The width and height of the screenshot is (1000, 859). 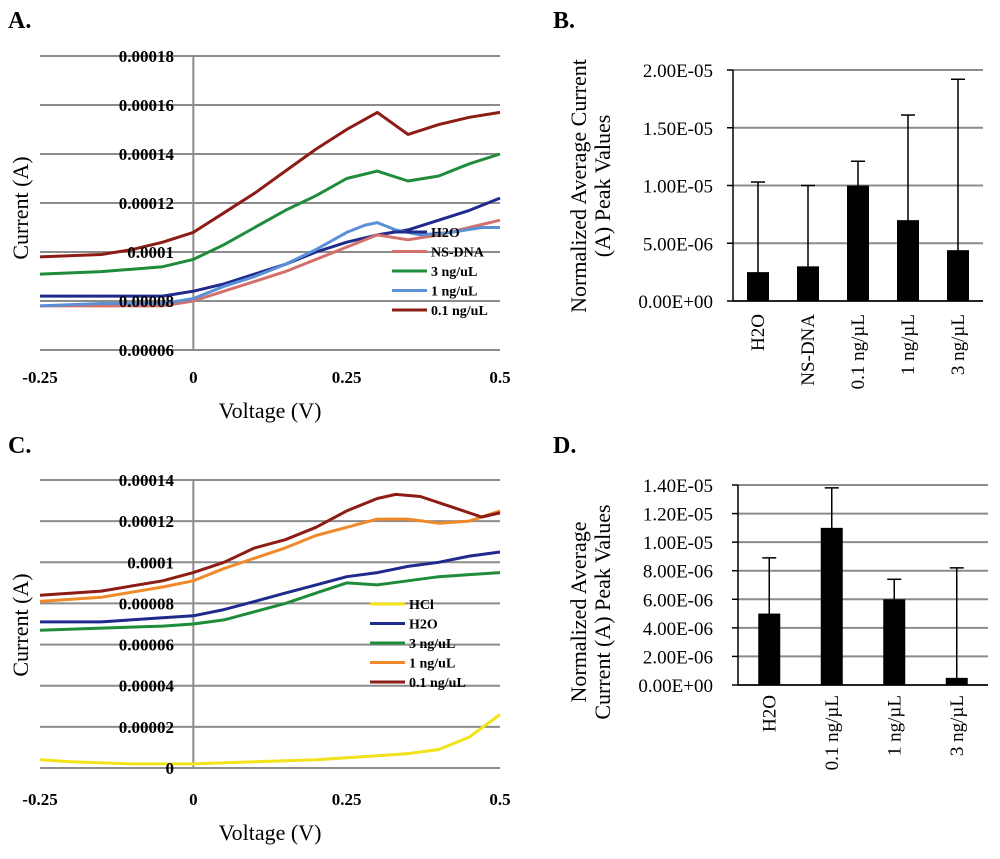 I want to click on y-tick-label: 0.00002, so click(x=146, y=727).